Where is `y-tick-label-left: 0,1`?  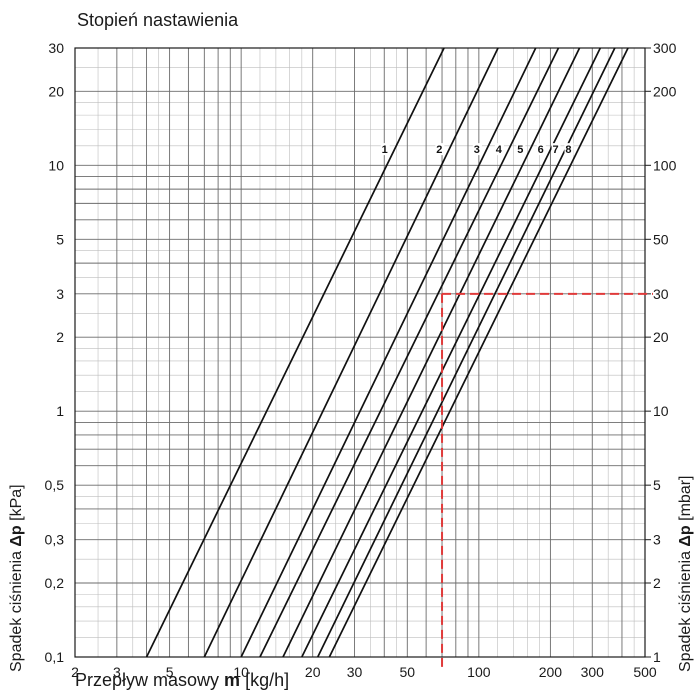
y-tick-label-left: 0,1 is located at coordinates (55, 657).